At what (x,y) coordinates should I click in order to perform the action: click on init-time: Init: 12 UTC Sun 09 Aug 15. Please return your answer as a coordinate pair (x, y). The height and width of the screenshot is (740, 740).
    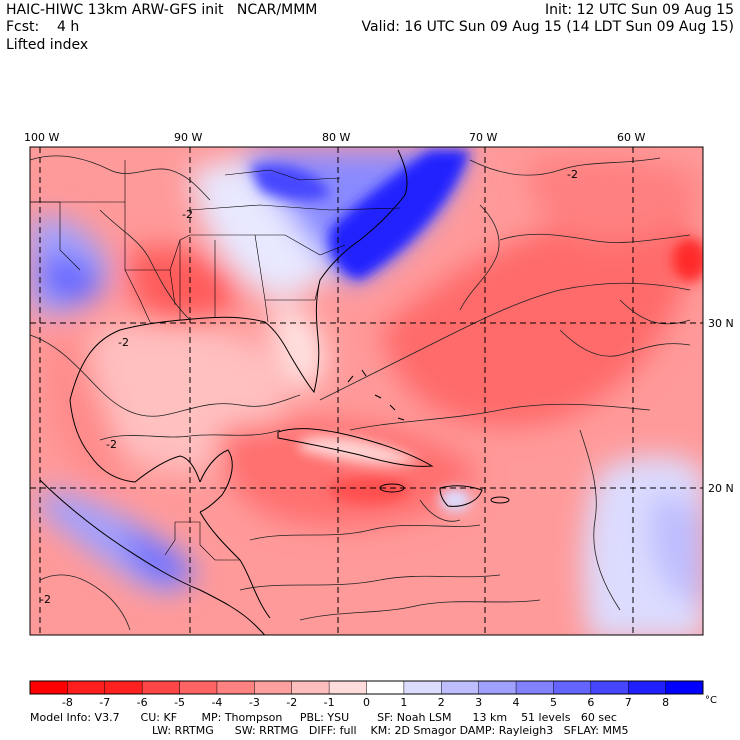
    Looking at the image, I should click on (639, 10).